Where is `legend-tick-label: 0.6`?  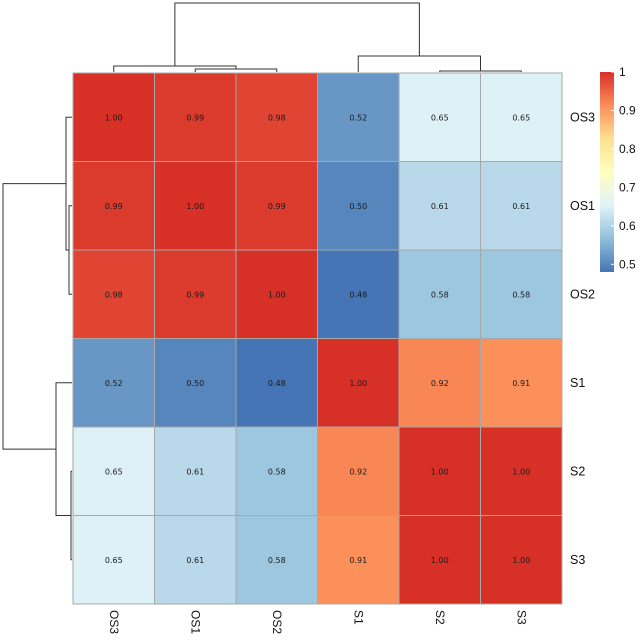
legend-tick-label: 0.6 is located at coordinates (627, 226).